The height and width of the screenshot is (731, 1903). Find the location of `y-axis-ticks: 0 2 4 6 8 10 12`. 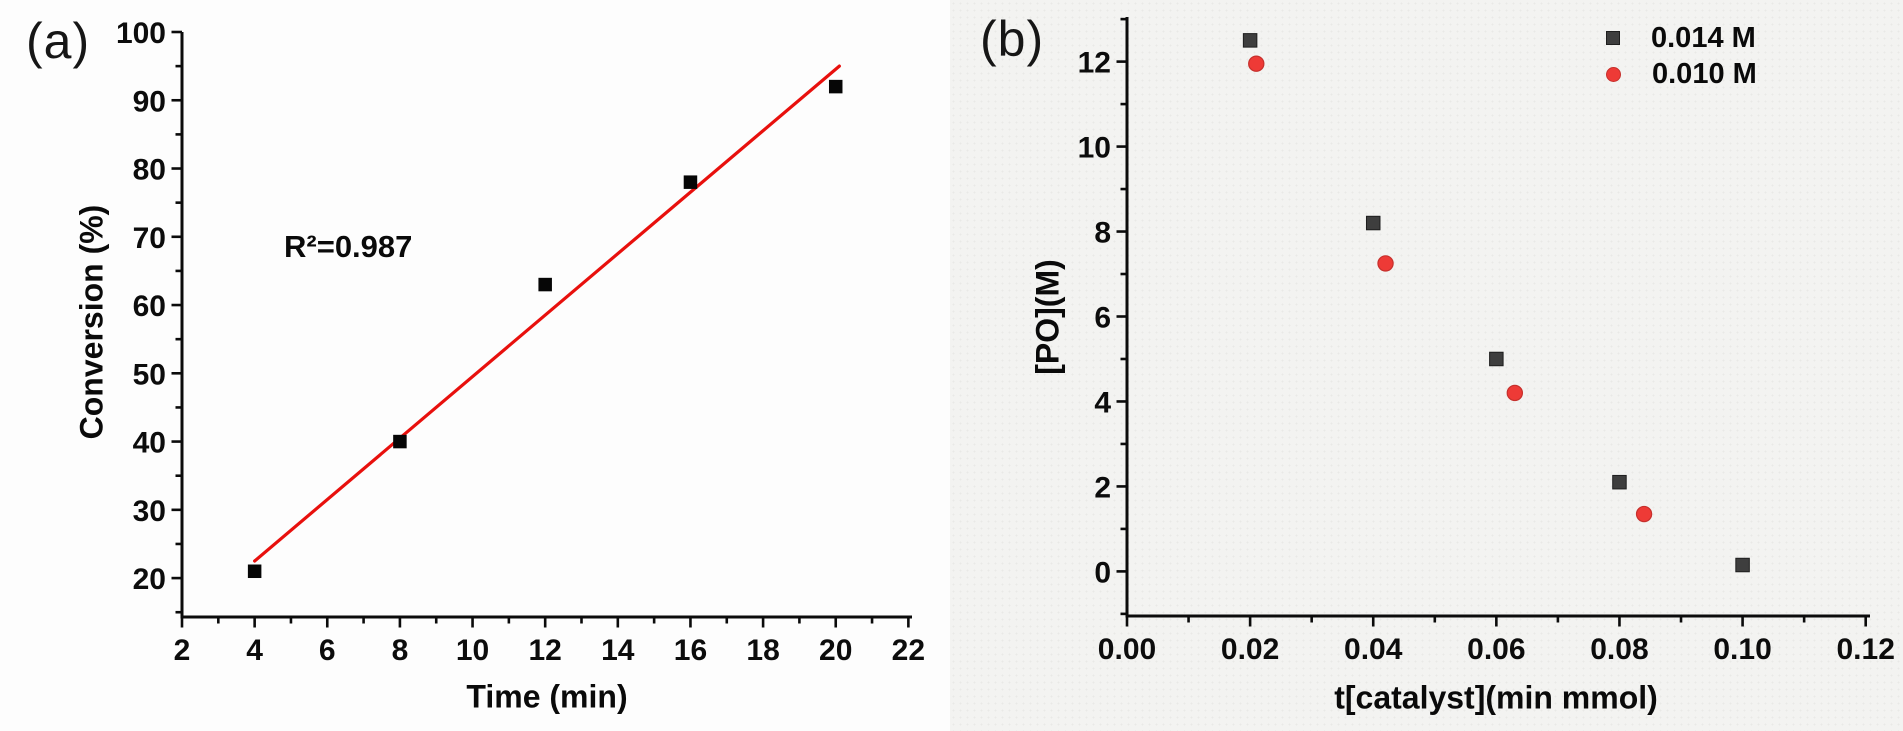

y-axis-ticks: 0 2 4 6 8 10 12 is located at coordinates (1102, 316).